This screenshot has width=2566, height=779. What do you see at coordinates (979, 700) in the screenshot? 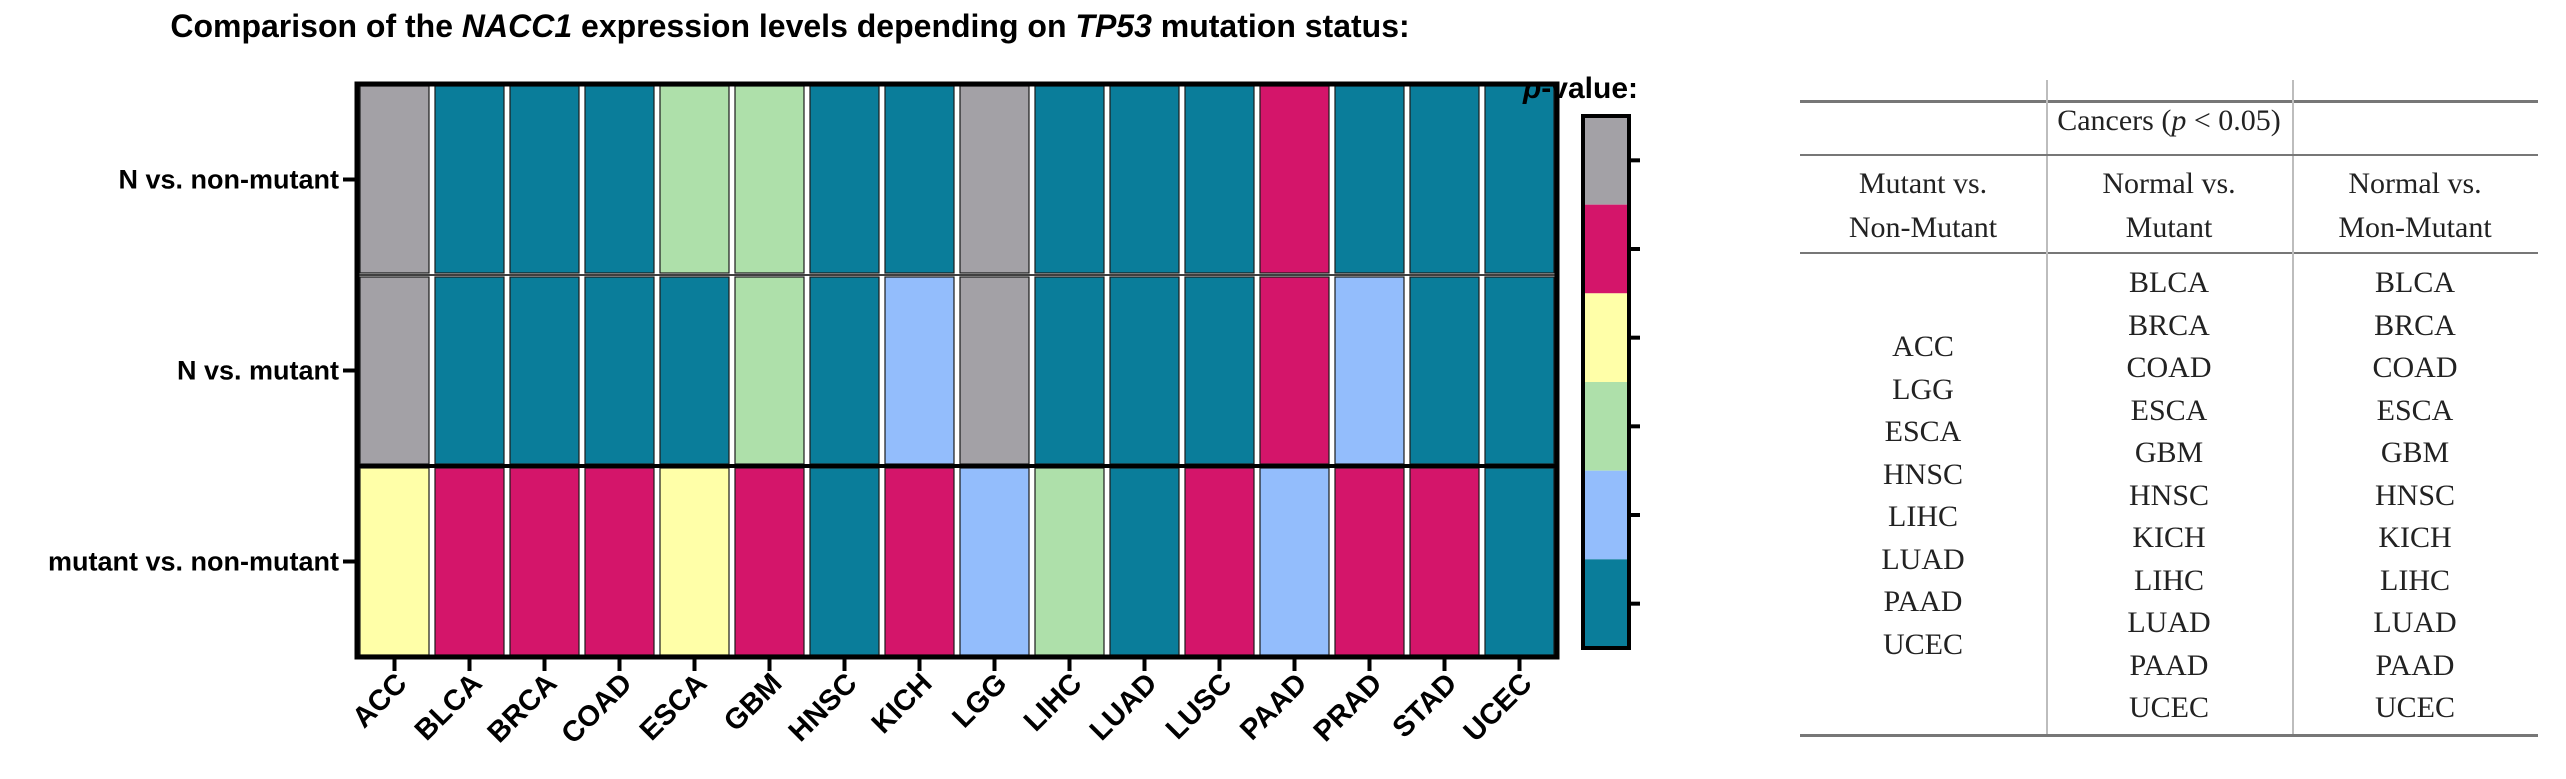
I see `x-tick-label: LGG` at bounding box center [979, 700].